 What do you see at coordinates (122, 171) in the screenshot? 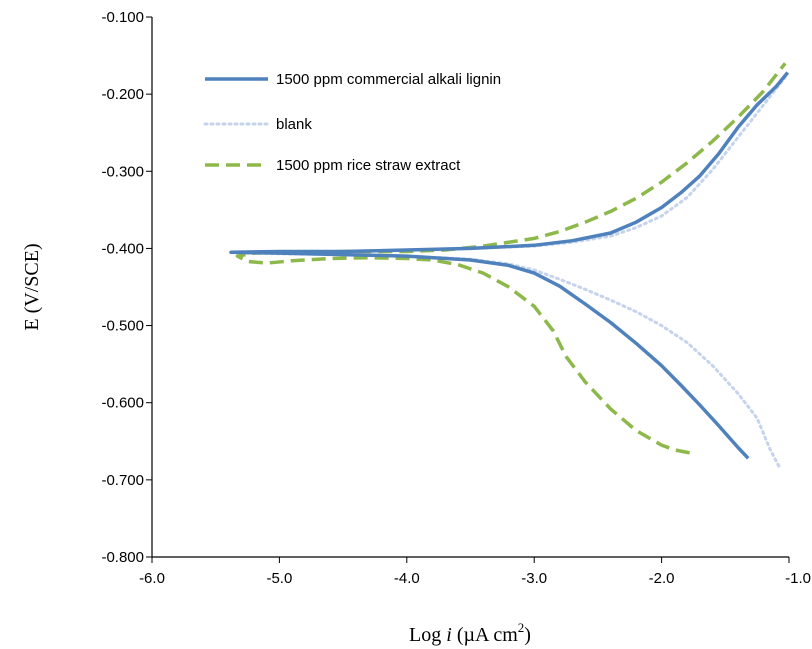
I see `y-tick-label: -0.300` at bounding box center [122, 171].